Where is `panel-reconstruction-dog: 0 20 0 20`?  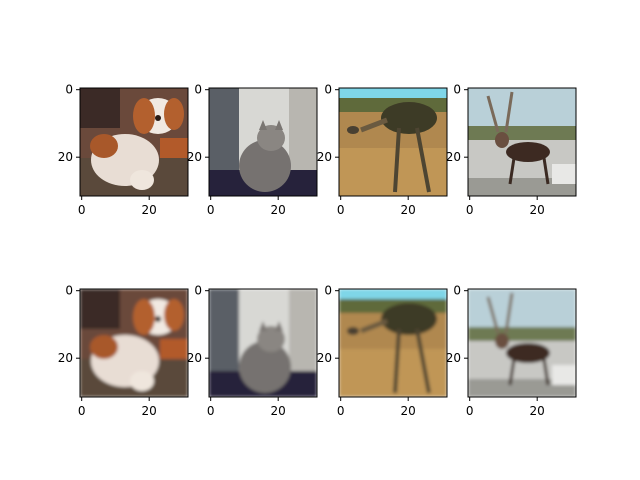
panel-reconstruction-dog: 0 20 0 20 is located at coordinates (123, 351).